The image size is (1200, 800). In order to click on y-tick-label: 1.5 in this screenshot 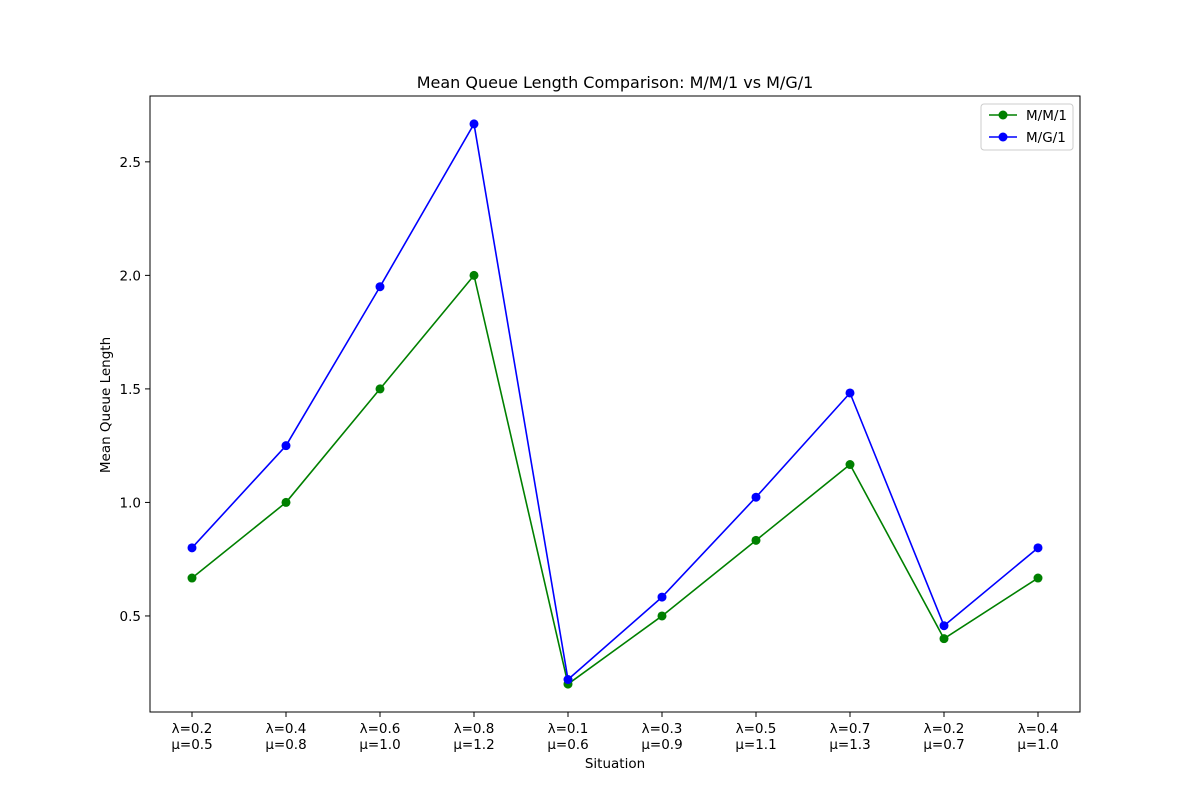, I will do `click(130, 390)`.